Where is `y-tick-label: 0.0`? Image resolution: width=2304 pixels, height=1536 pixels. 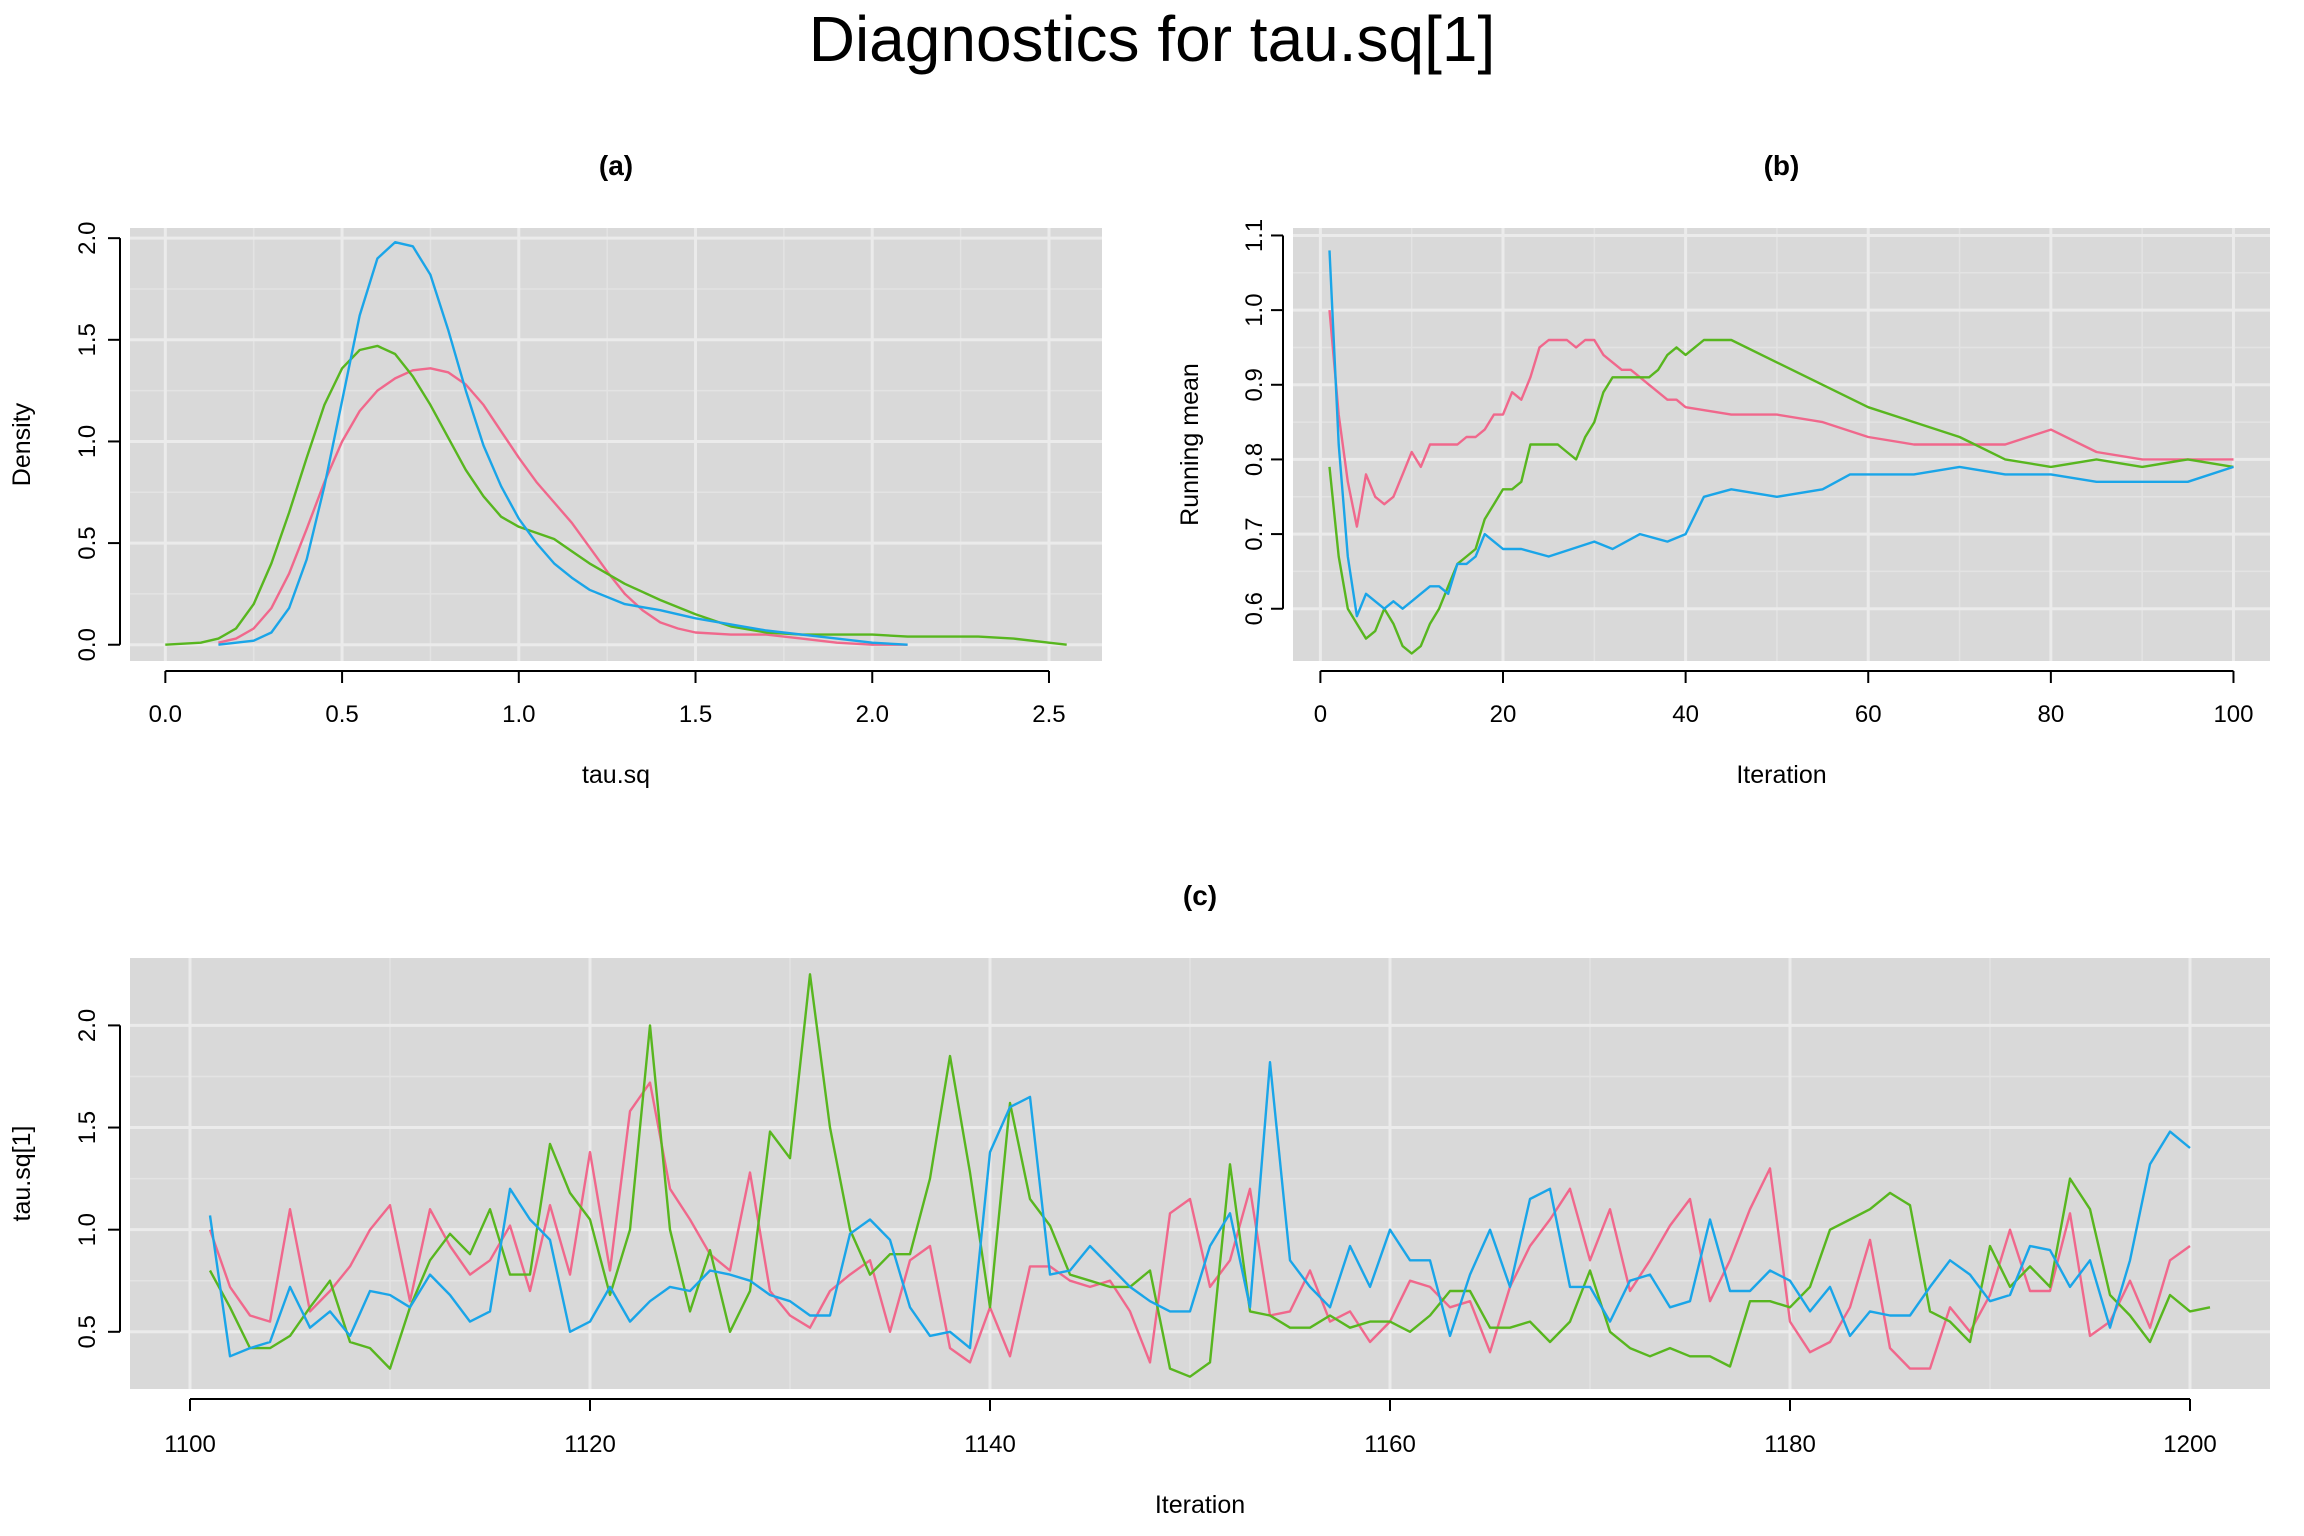 y-tick-label: 0.0 is located at coordinates (87, 644).